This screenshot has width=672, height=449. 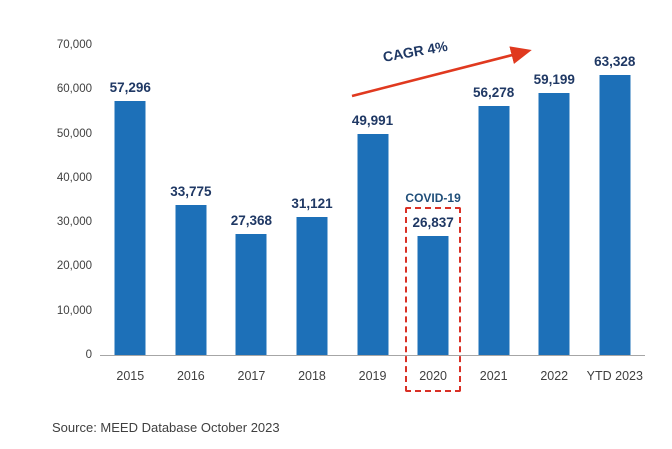 What do you see at coordinates (614, 376) in the screenshot?
I see `x-tick-label: YTD 2023` at bounding box center [614, 376].